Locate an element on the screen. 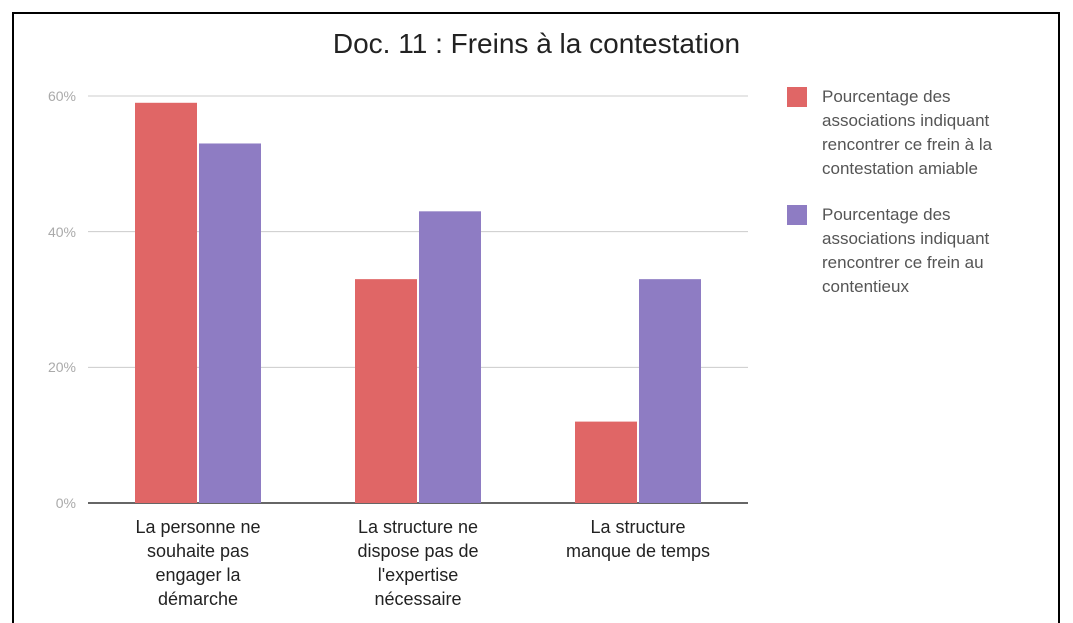 The height and width of the screenshot is (623, 1073). y-tick-label: 0% is located at coordinates (65, 503).